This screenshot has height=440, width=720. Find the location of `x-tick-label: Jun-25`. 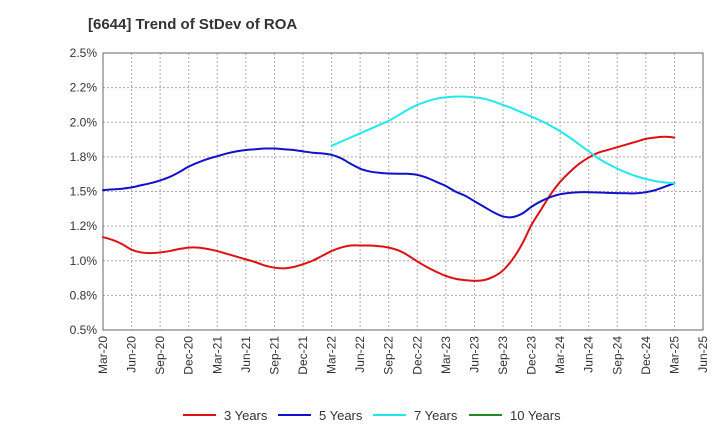

x-tick-label: Jun-25 is located at coordinates (703, 354).